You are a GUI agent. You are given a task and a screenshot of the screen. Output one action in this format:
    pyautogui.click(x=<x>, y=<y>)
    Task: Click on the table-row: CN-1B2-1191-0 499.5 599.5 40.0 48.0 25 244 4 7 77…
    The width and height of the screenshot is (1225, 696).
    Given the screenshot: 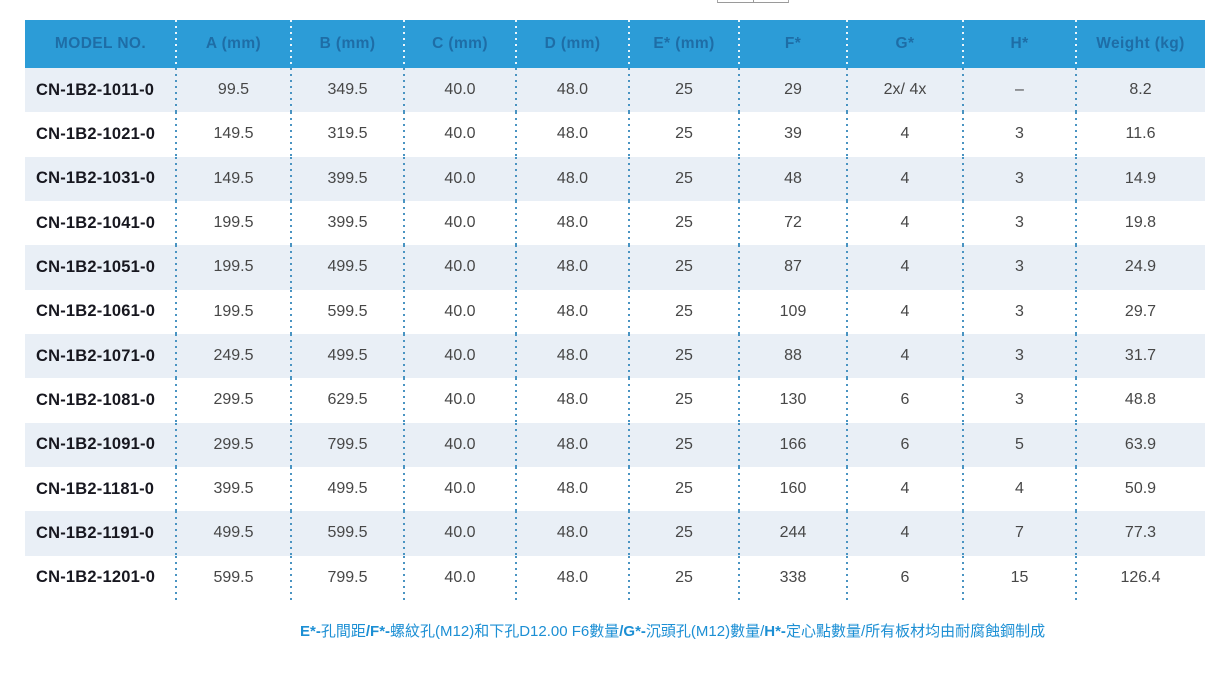 What is the action you would take?
    pyautogui.click(x=615, y=533)
    